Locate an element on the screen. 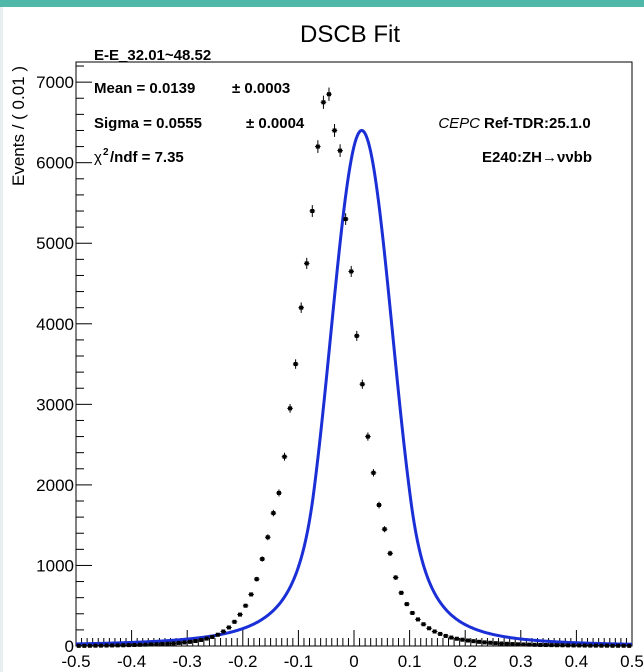 This screenshot has width=644, height=672. cepc-label: CEPC is located at coordinates (459, 123).